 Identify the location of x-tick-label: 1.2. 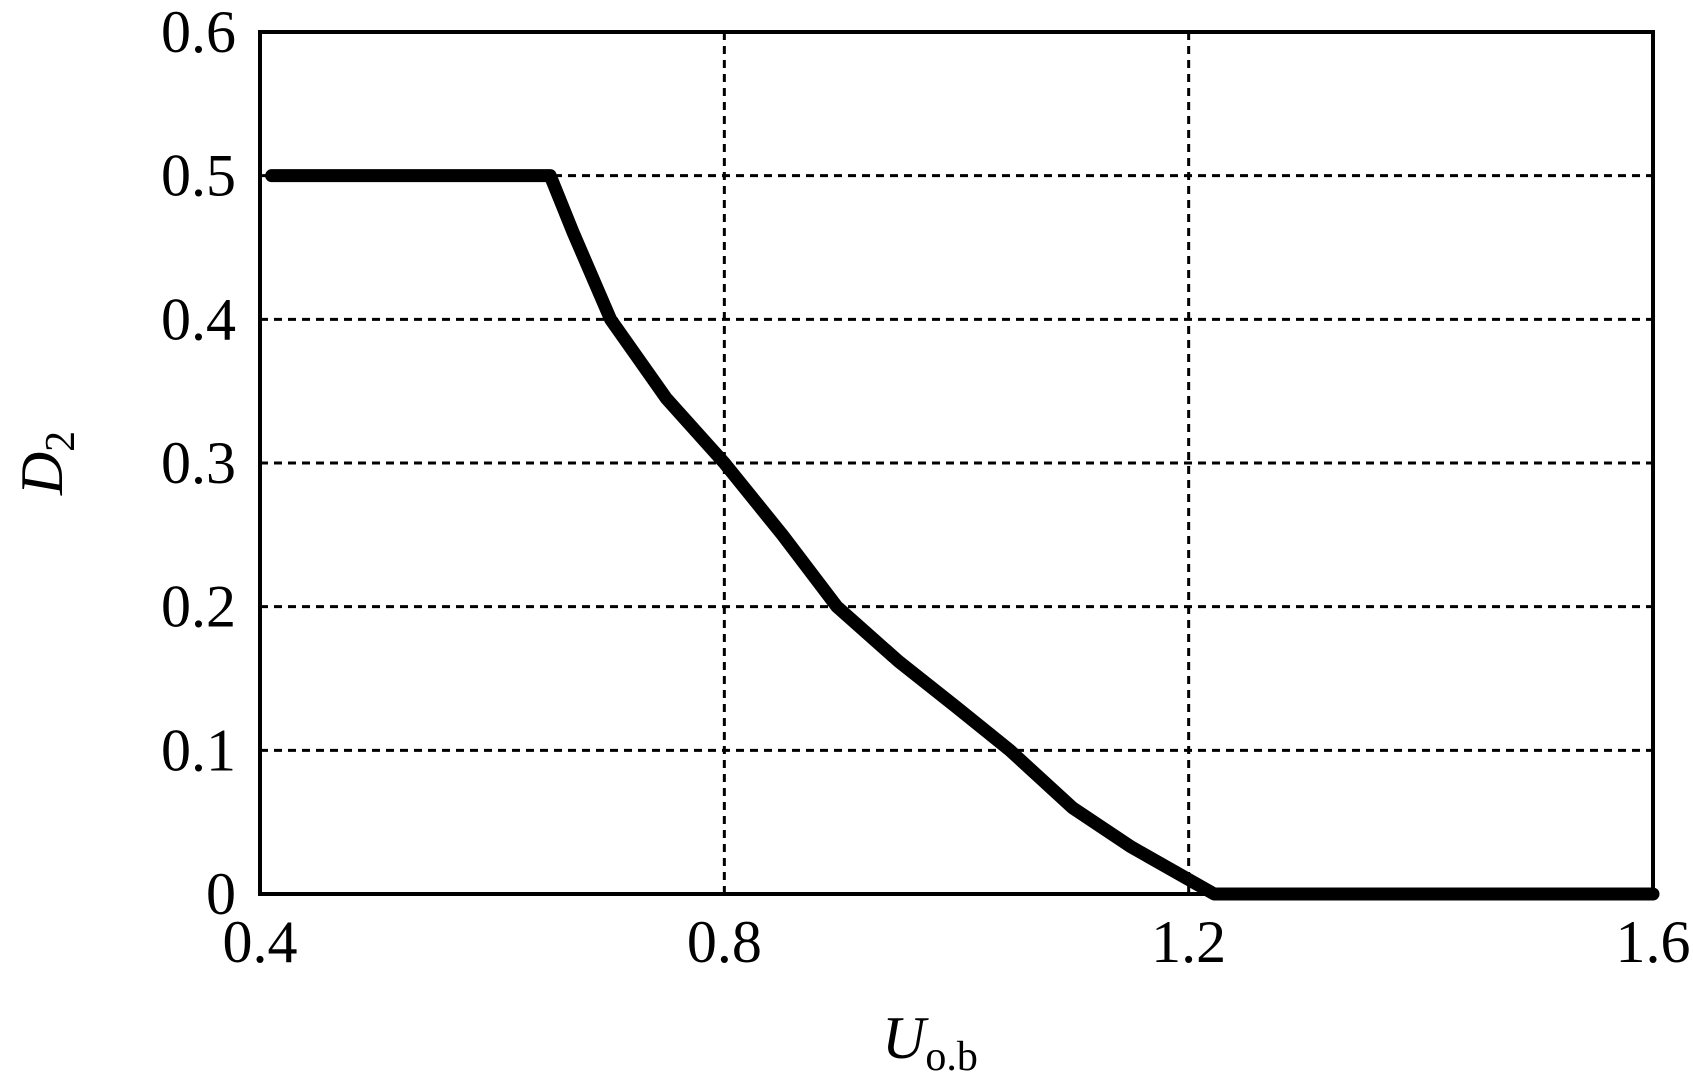
(1188, 942).